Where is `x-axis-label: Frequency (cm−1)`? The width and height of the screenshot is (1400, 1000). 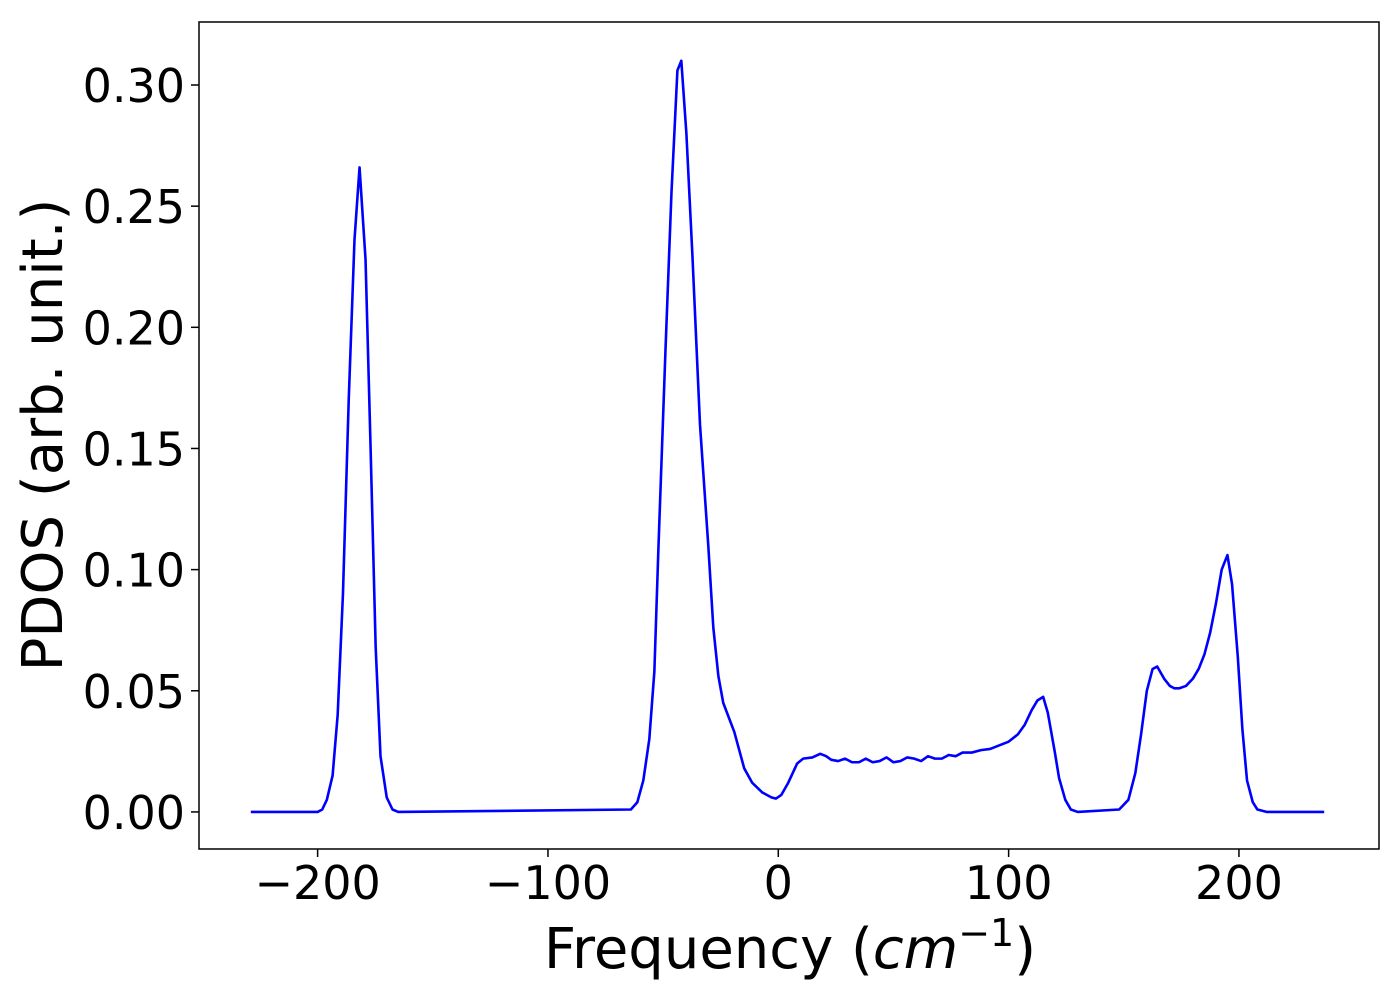
x-axis-label: Frequency (cm−1) is located at coordinates (790, 946).